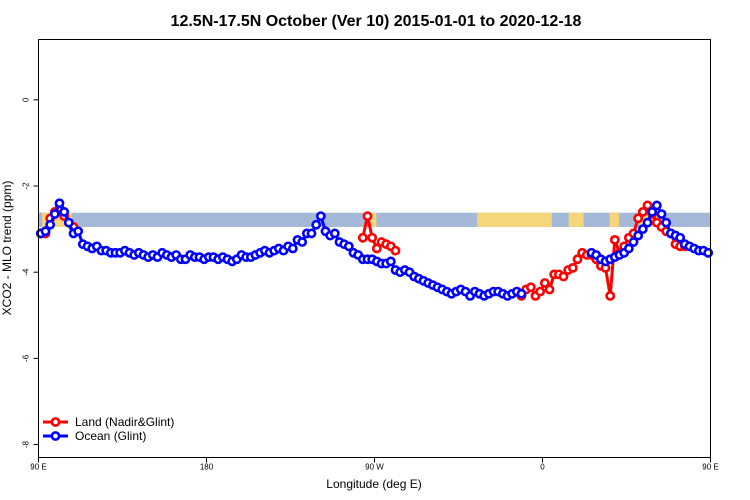 The image size is (750, 500). I want to click on y-tick-label: -2, so click(26, 186).